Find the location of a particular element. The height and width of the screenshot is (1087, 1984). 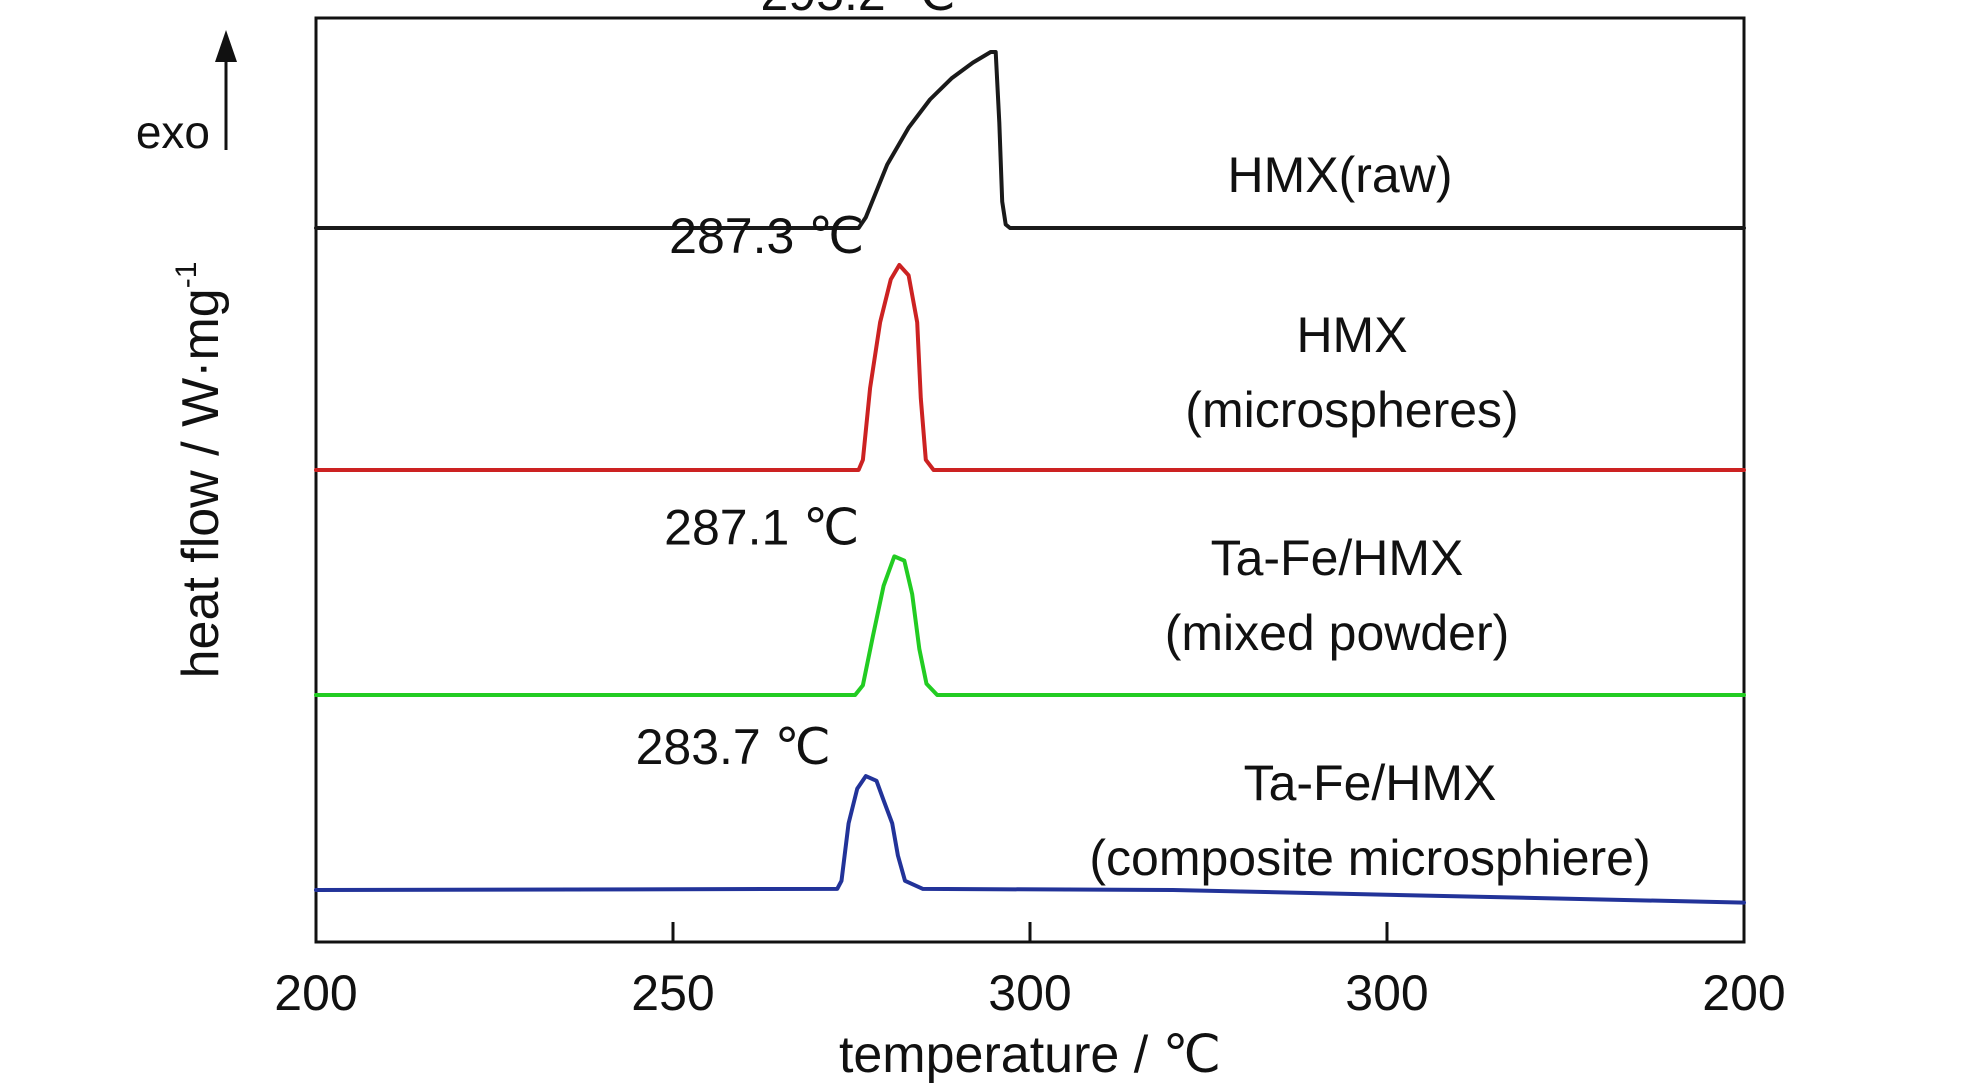

series-label: HMX is located at coordinates (1351, 335).